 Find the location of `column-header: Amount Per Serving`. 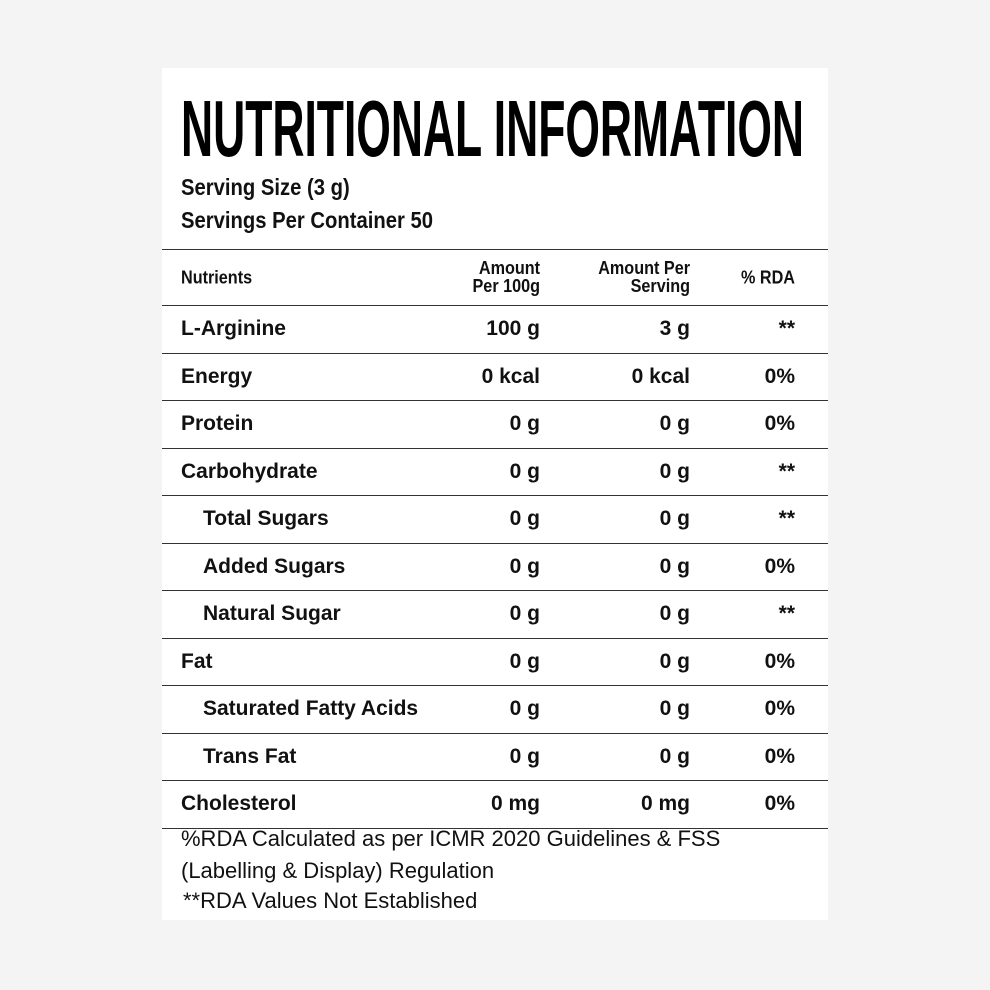

column-header: Amount Per Serving is located at coordinates (644, 277).